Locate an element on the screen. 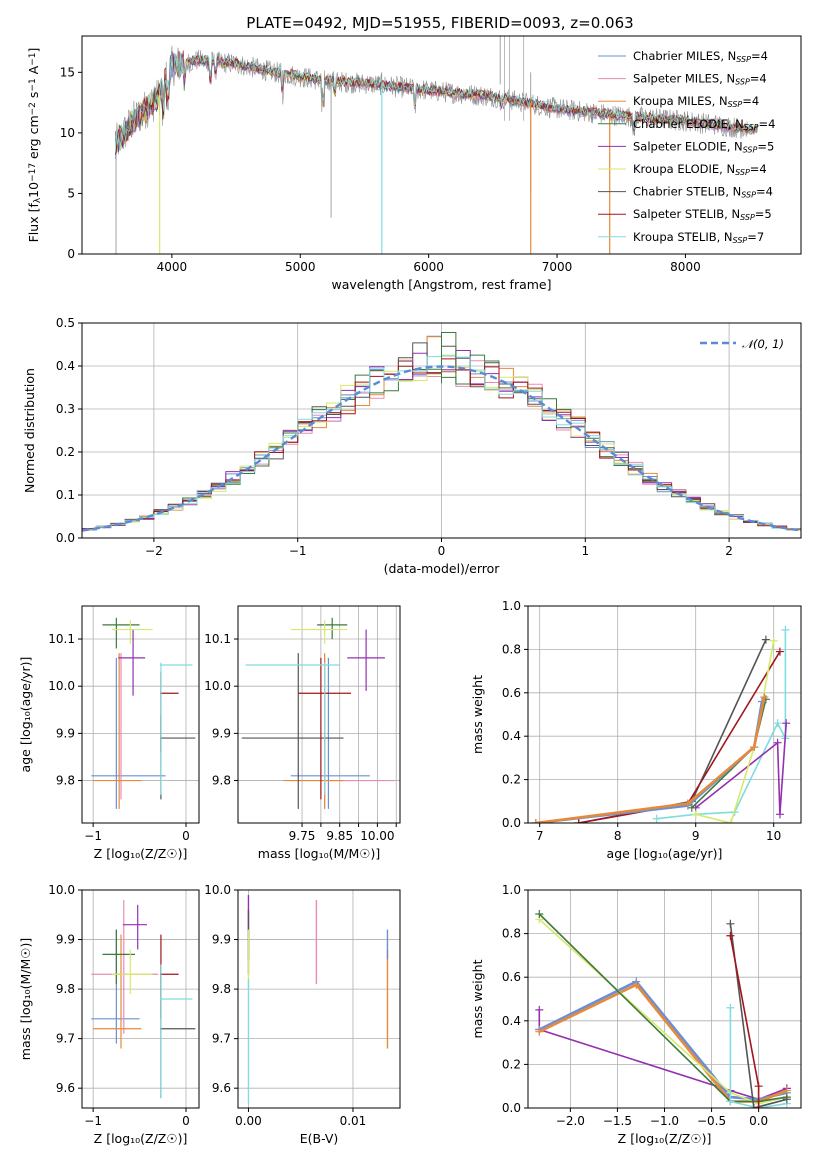 The width and height of the screenshot is (819, 1170). legend-entry: Salpeter STELIB, NSSP=5 is located at coordinates (702, 214).